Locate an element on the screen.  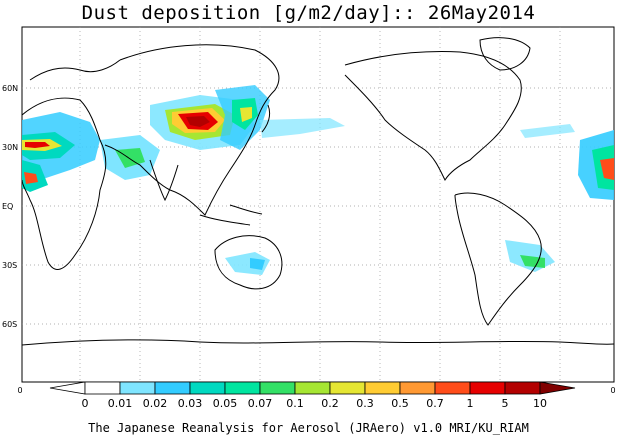
colorbar-label: 0.01 is located at coordinates (120, 403).